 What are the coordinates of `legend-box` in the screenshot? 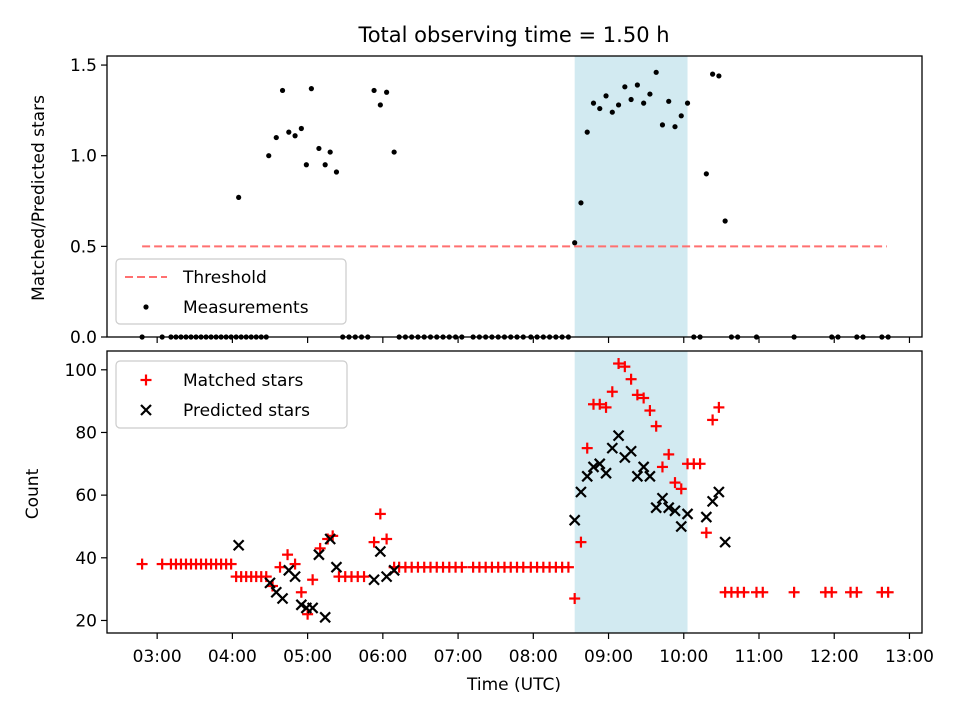 It's located at (231, 394).